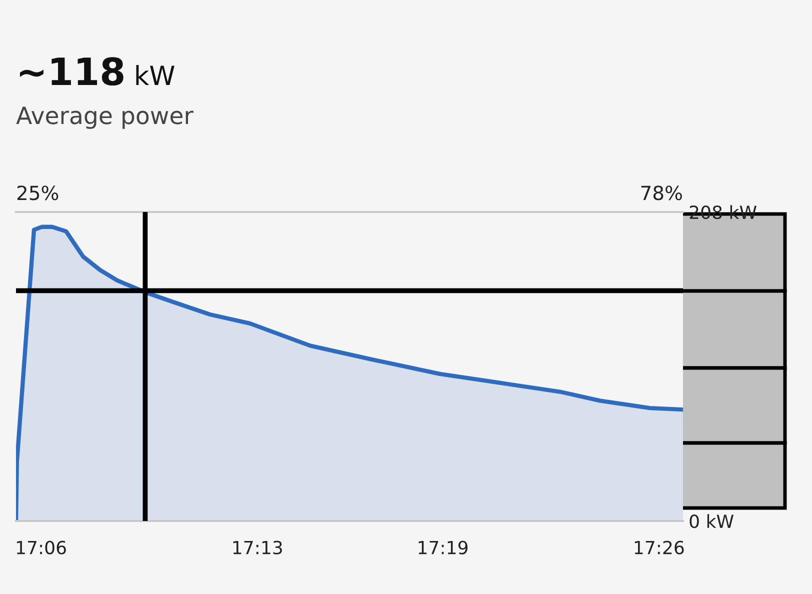 Image resolution: width=812 pixels, height=594 pixels. What do you see at coordinates (105, 117) in the screenshot?
I see `chart-subtitle: Average power` at bounding box center [105, 117].